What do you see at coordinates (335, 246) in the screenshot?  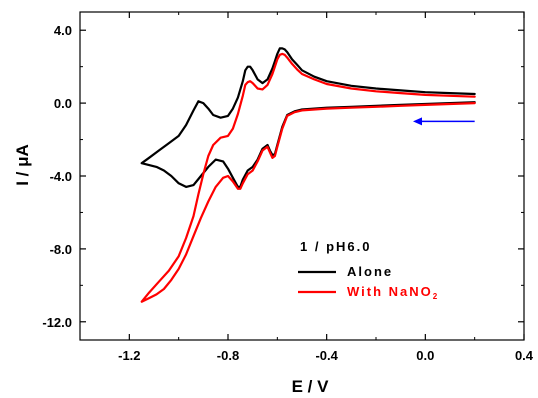 I see `legend-title: 1 / pH6.0` at bounding box center [335, 246].